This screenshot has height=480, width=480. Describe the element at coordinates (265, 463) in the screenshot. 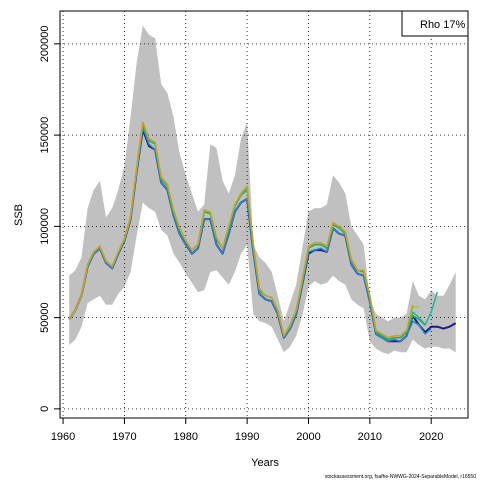

I see `x-axis-title: Years` at that location.